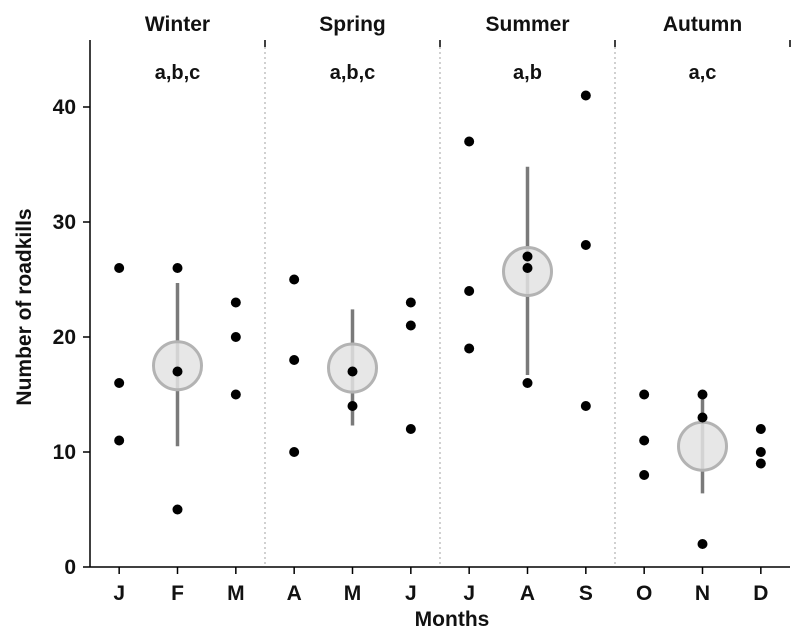 This screenshot has height=632, width=798. Describe the element at coordinates (64, 107) in the screenshot. I see `y-tick-label: 40` at that location.